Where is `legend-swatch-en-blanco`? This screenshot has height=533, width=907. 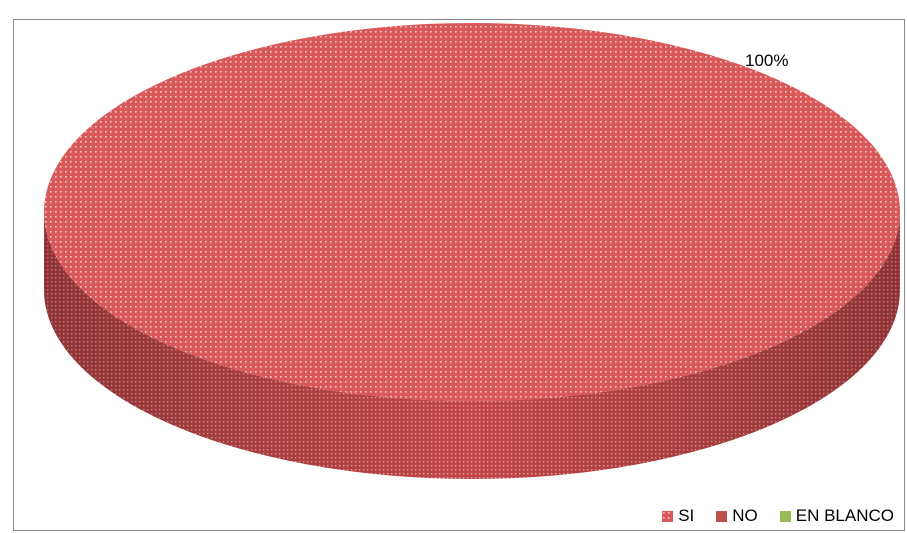
legend-swatch-en-blanco is located at coordinates (785, 516).